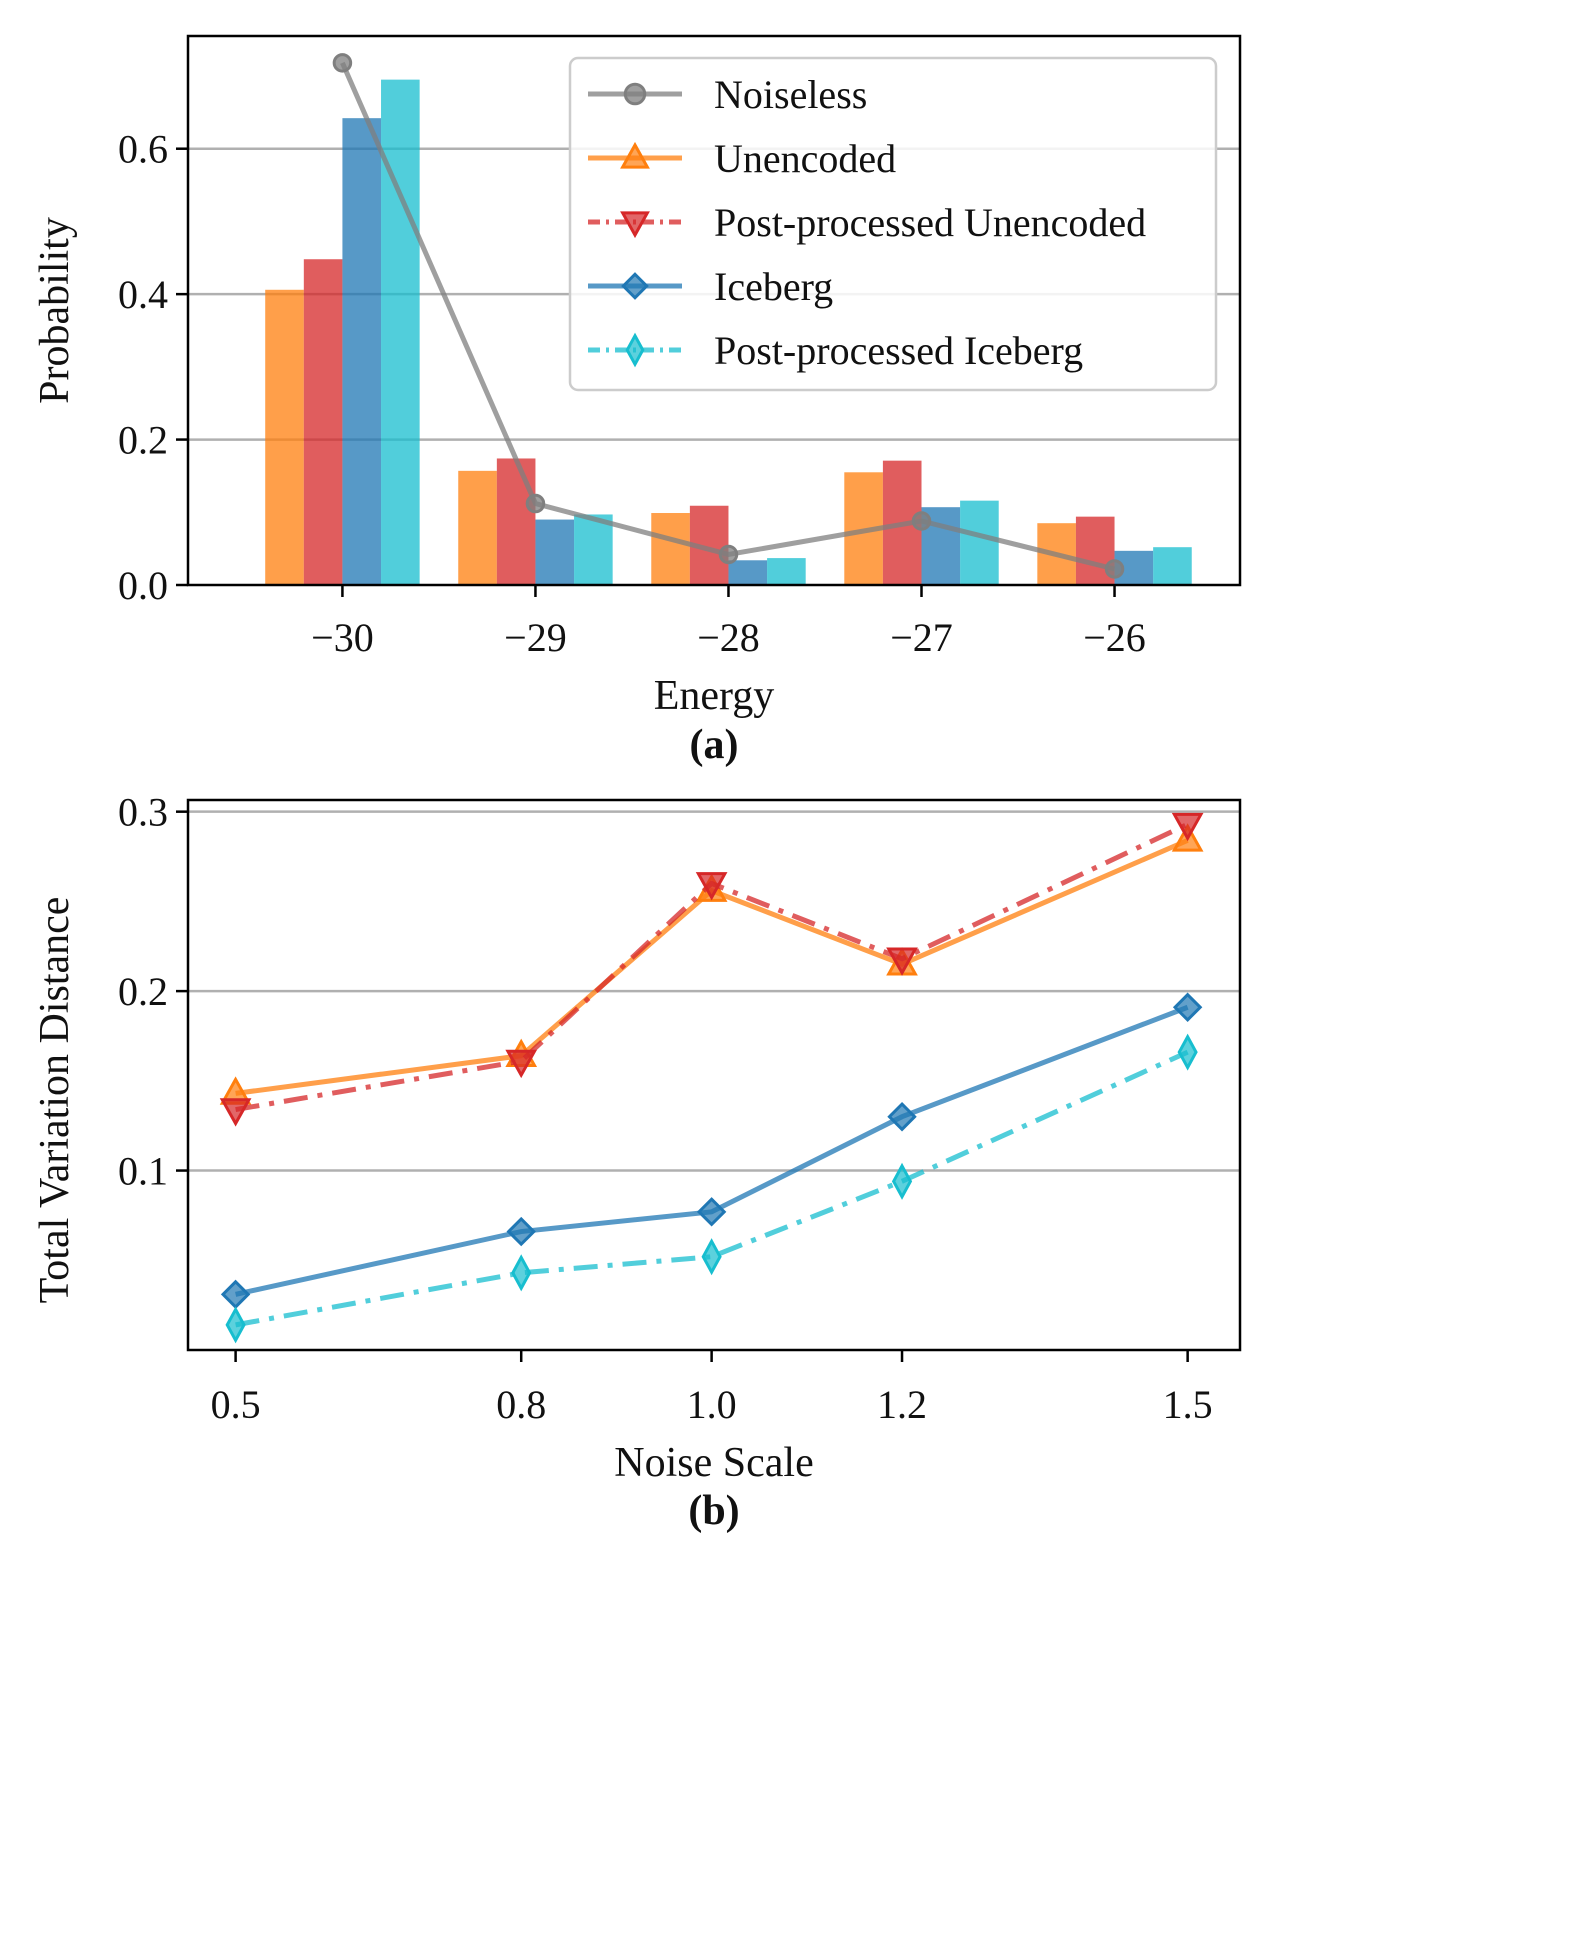 Image resolution: width=1580 pixels, height=1941 pixels. Describe the element at coordinates (728, 637) in the screenshot. I see `a-x-tick-label-2: −28` at that location.